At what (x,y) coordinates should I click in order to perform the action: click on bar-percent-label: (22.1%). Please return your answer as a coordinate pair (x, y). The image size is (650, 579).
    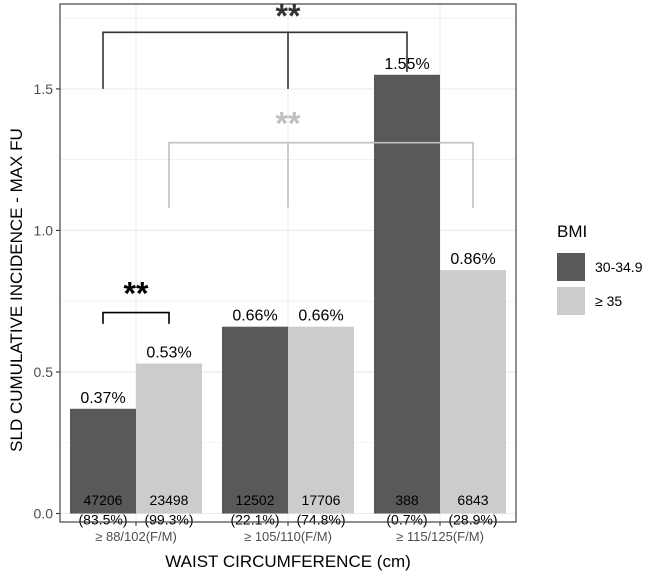
    Looking at the image, I should click on (254, 519).